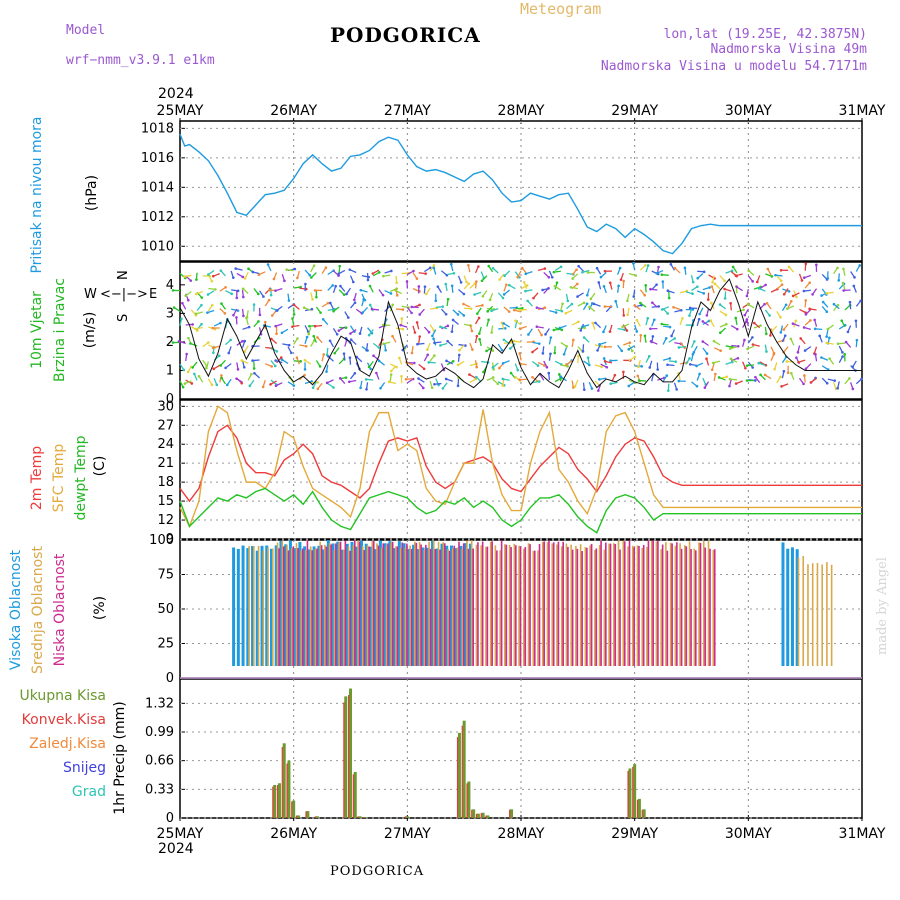 This screenshot has height=900, width=900. I want to click on year-bottom-label: 2024, so click(176, 849).